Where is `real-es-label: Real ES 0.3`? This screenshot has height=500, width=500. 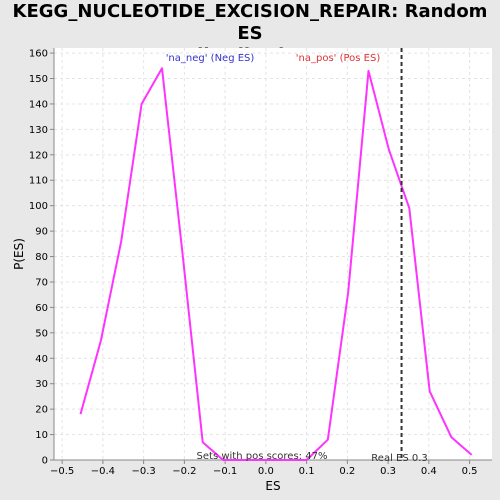 real-es-label: Real ES 0.3 is located at coordinates (399, 458).